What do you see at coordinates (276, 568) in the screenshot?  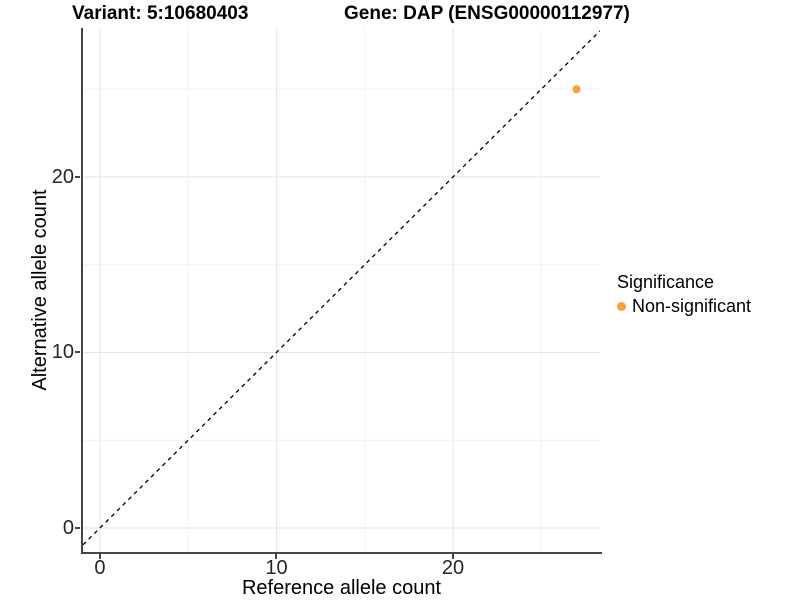 I see `x-tick-label: 10` at bounding box center [276, 568].